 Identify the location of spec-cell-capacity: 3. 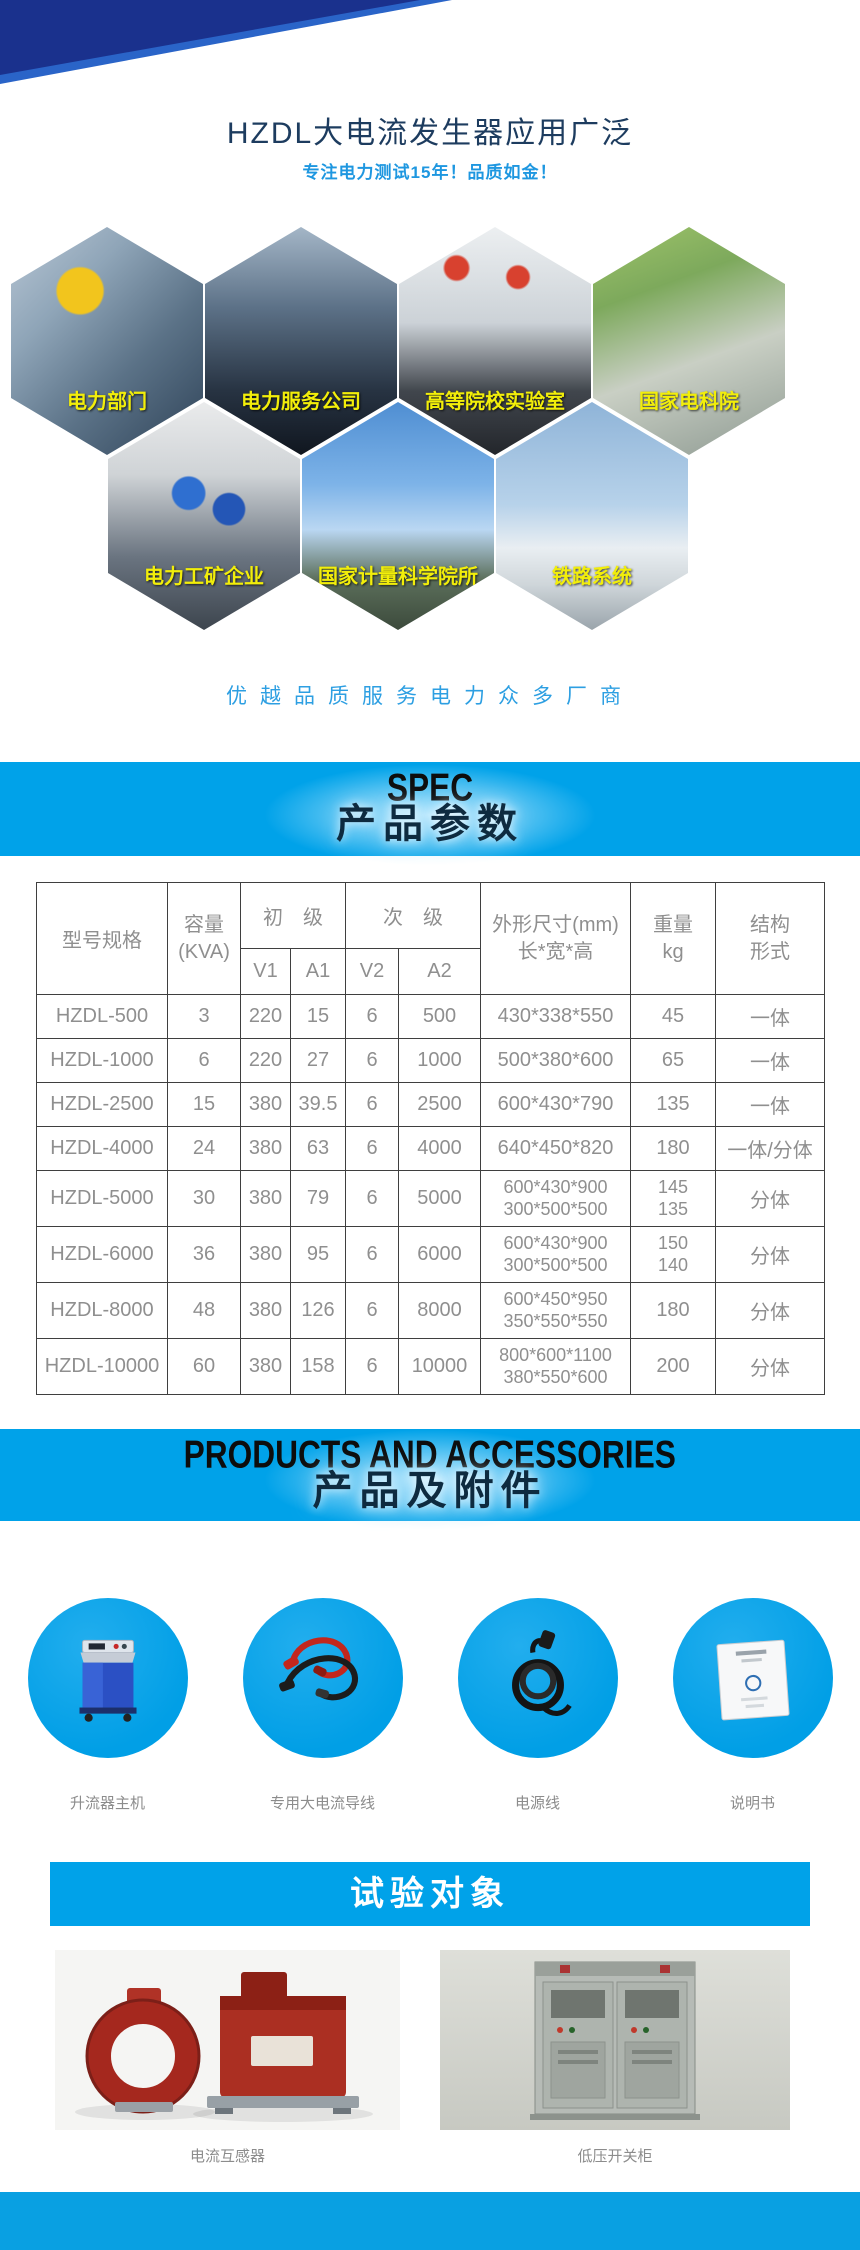
(204, 1016).